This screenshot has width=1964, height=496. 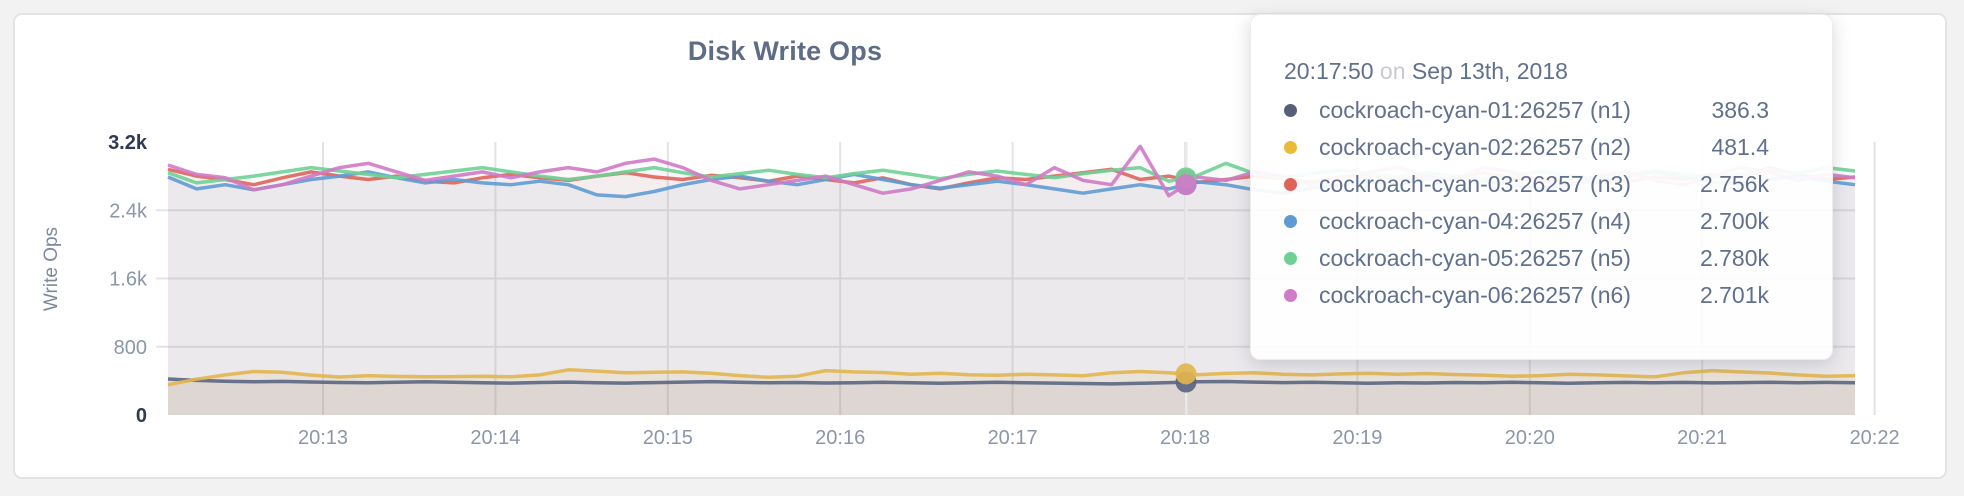 I want to click on tooltip-row: cockroach-cyan-01:26257 (n1) 386.3, so click(x=1558, y=110).